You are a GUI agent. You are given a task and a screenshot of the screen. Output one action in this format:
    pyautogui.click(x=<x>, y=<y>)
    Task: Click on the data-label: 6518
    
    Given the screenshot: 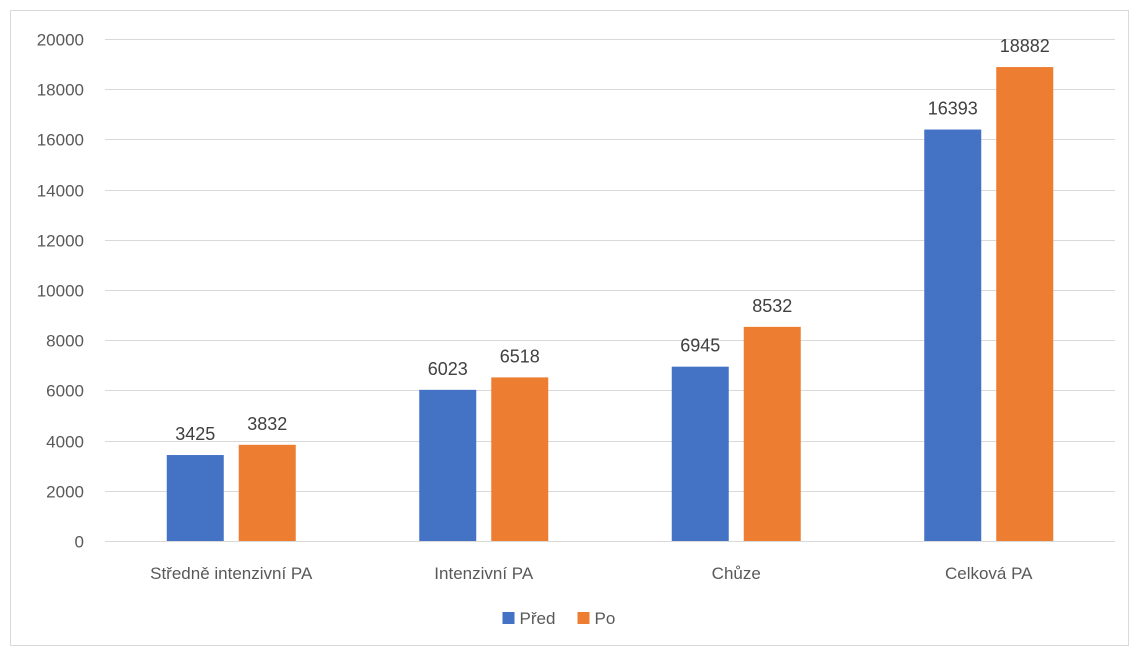 What is the action you would take?
    pyautogui.click(x=520, y=356)
    